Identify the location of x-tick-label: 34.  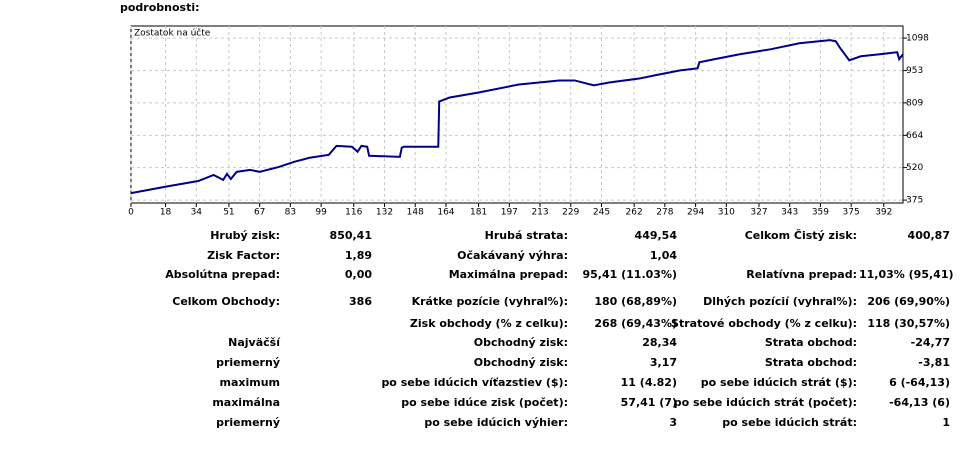
(197, 213).